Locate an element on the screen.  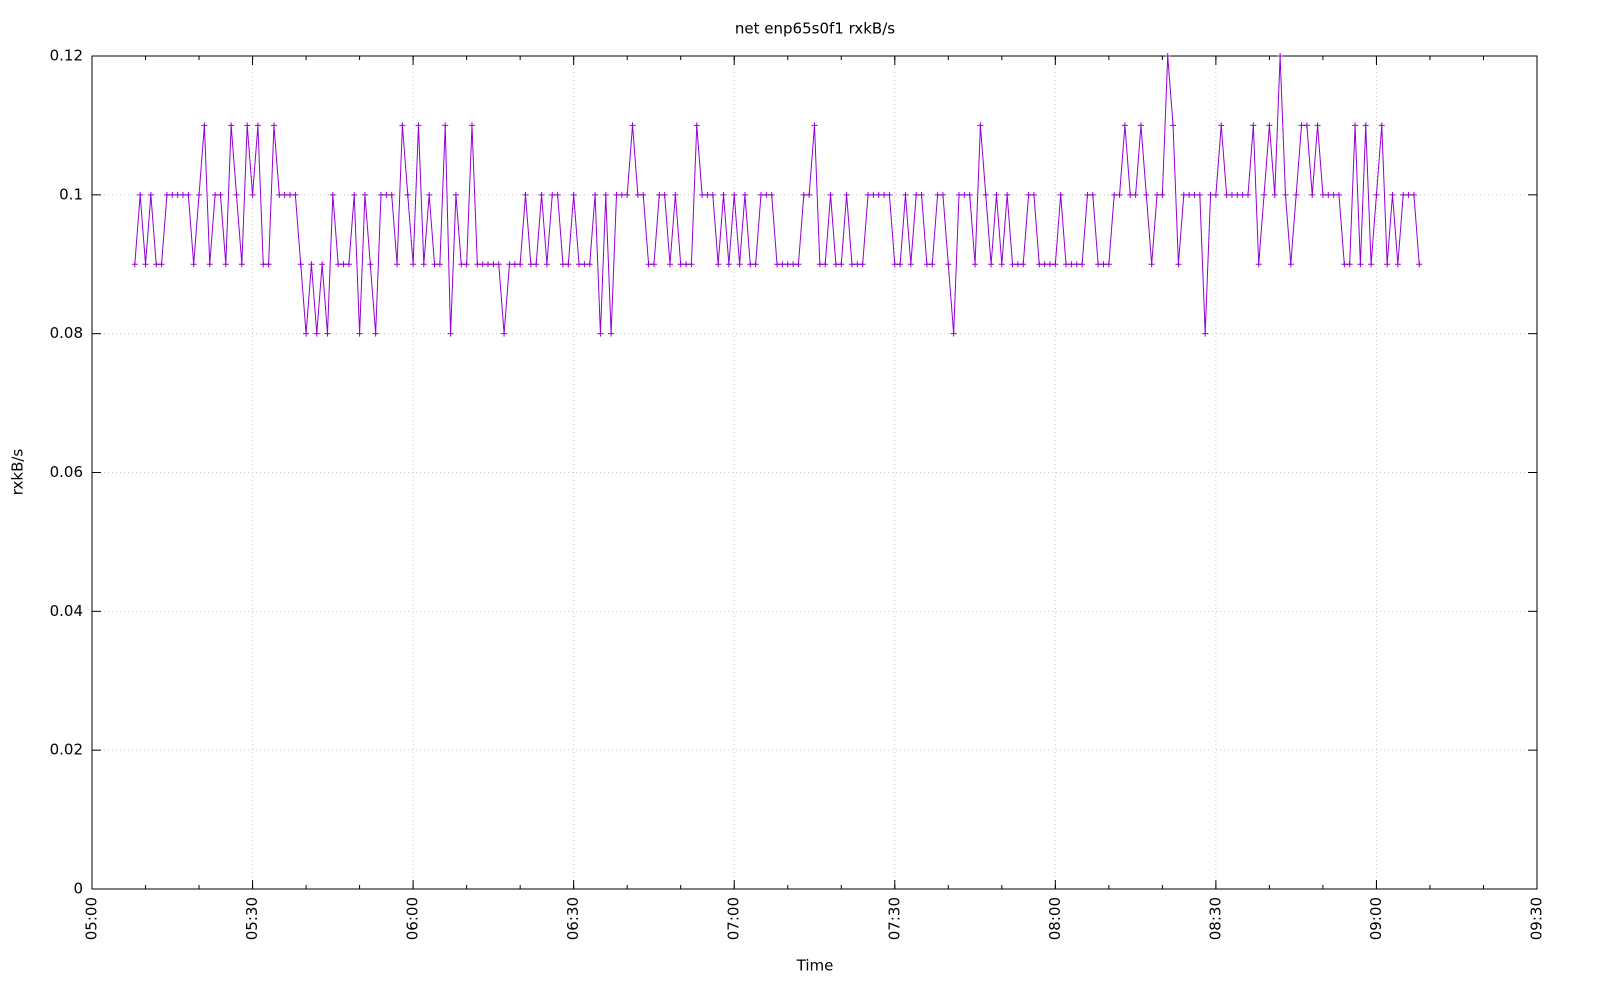
x-tick-label: 05:30 is located at coordinates (252, 918).